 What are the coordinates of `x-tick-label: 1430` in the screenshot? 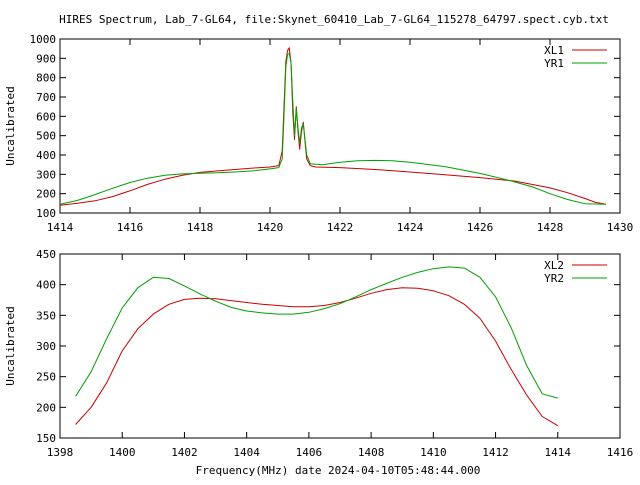 It's located at (620, 227).